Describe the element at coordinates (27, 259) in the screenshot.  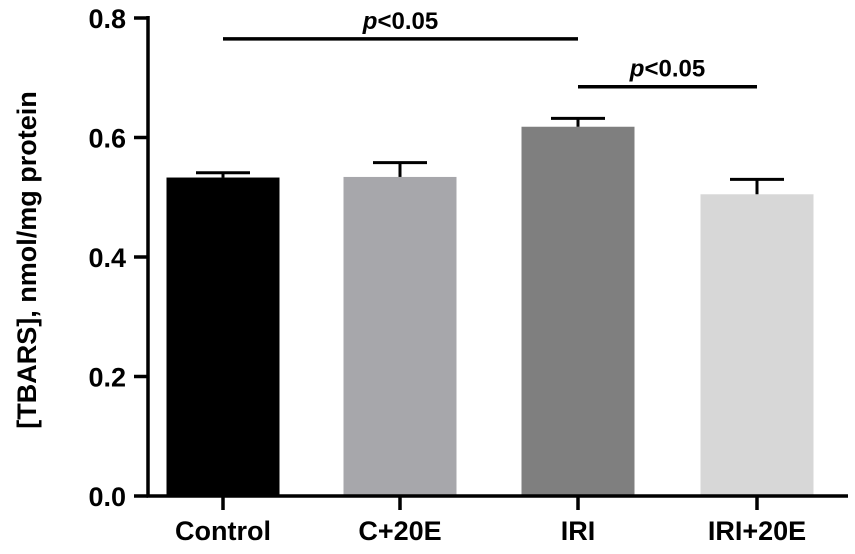
I see `y-axis-label: [TBARS], nmol/mg protein` at that location.